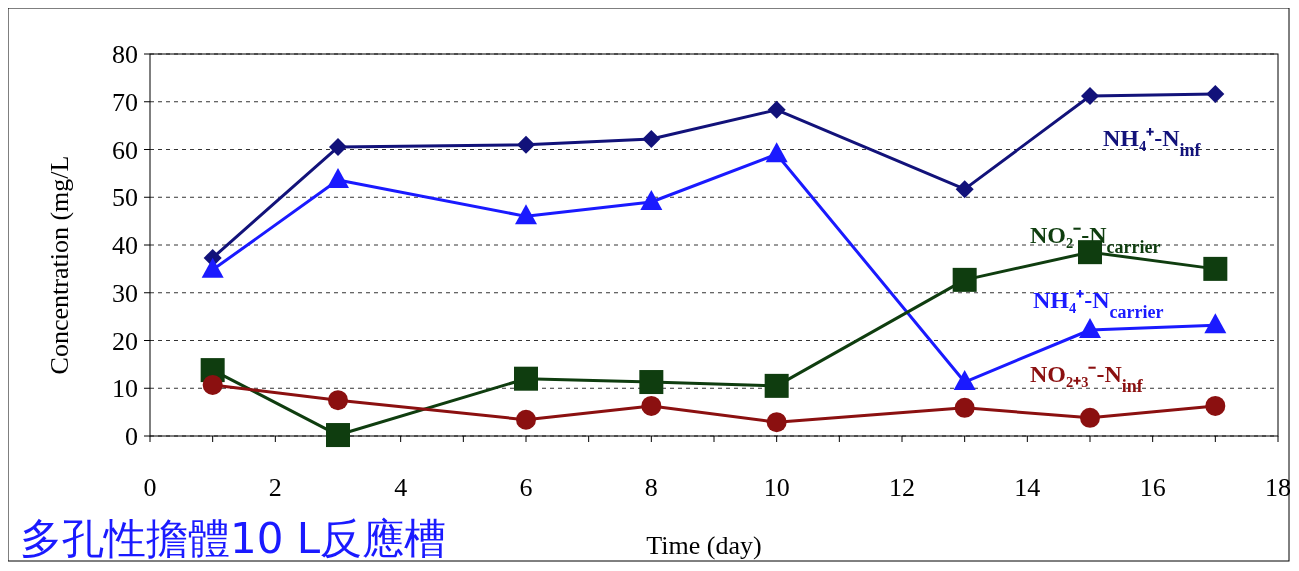  I want to click on y-tick-label: 0, so click(131, 437).